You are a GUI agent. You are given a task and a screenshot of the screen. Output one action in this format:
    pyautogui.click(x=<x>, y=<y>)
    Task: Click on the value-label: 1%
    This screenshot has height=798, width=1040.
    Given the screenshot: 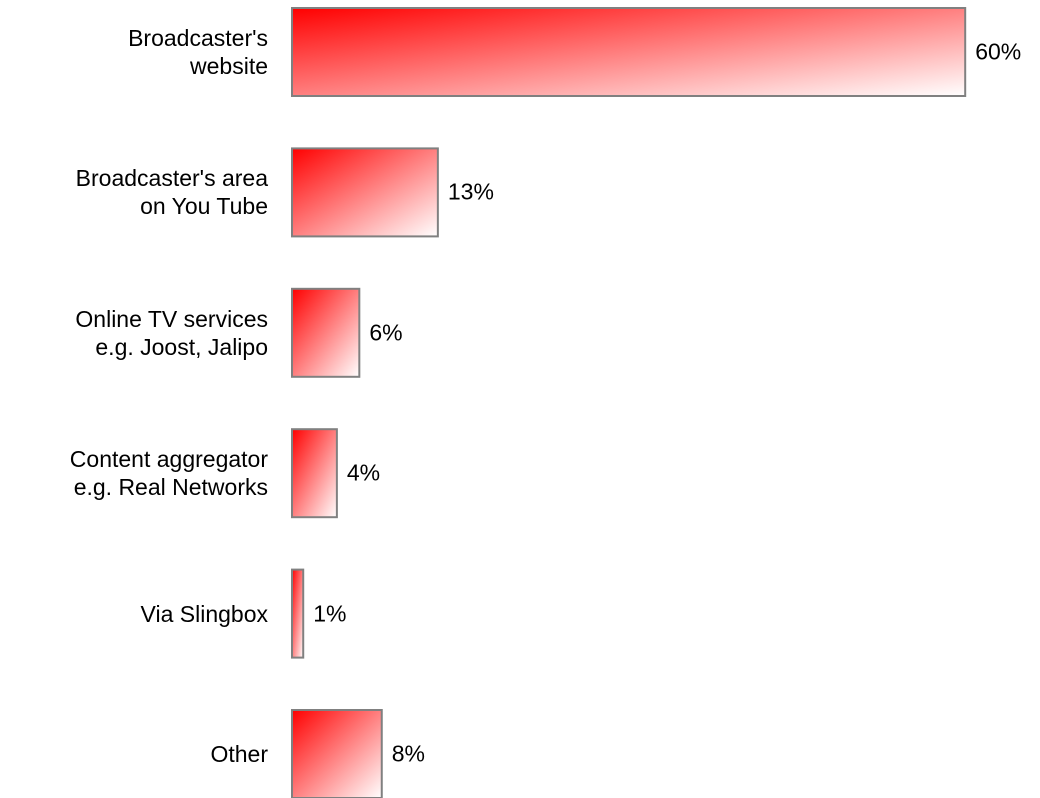 What is the action you would take?
    pyautogui.click(x=330, y=613)
    